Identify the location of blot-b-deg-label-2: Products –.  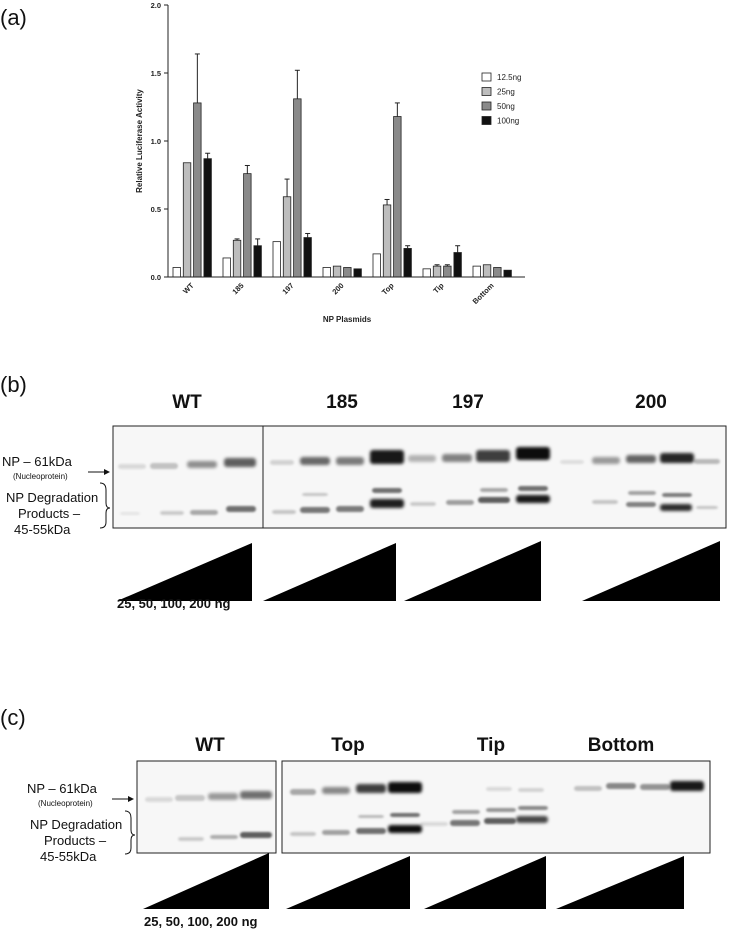
(49, 513).